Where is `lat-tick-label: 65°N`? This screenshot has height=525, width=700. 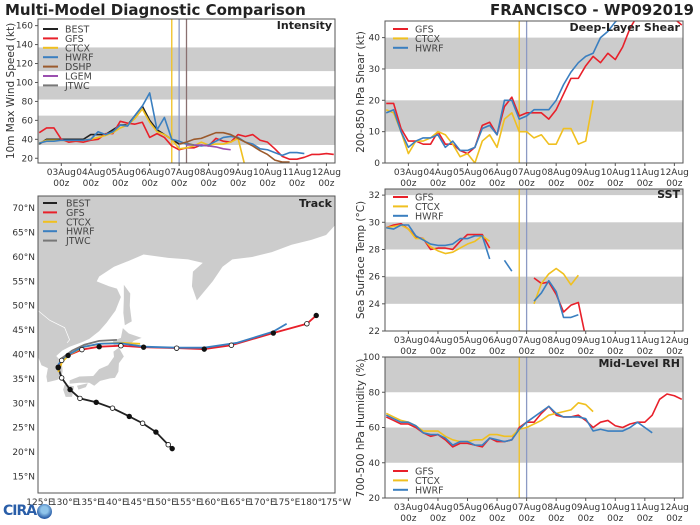 lat-tick-label: 65°N is located at coordinates (23, 234).